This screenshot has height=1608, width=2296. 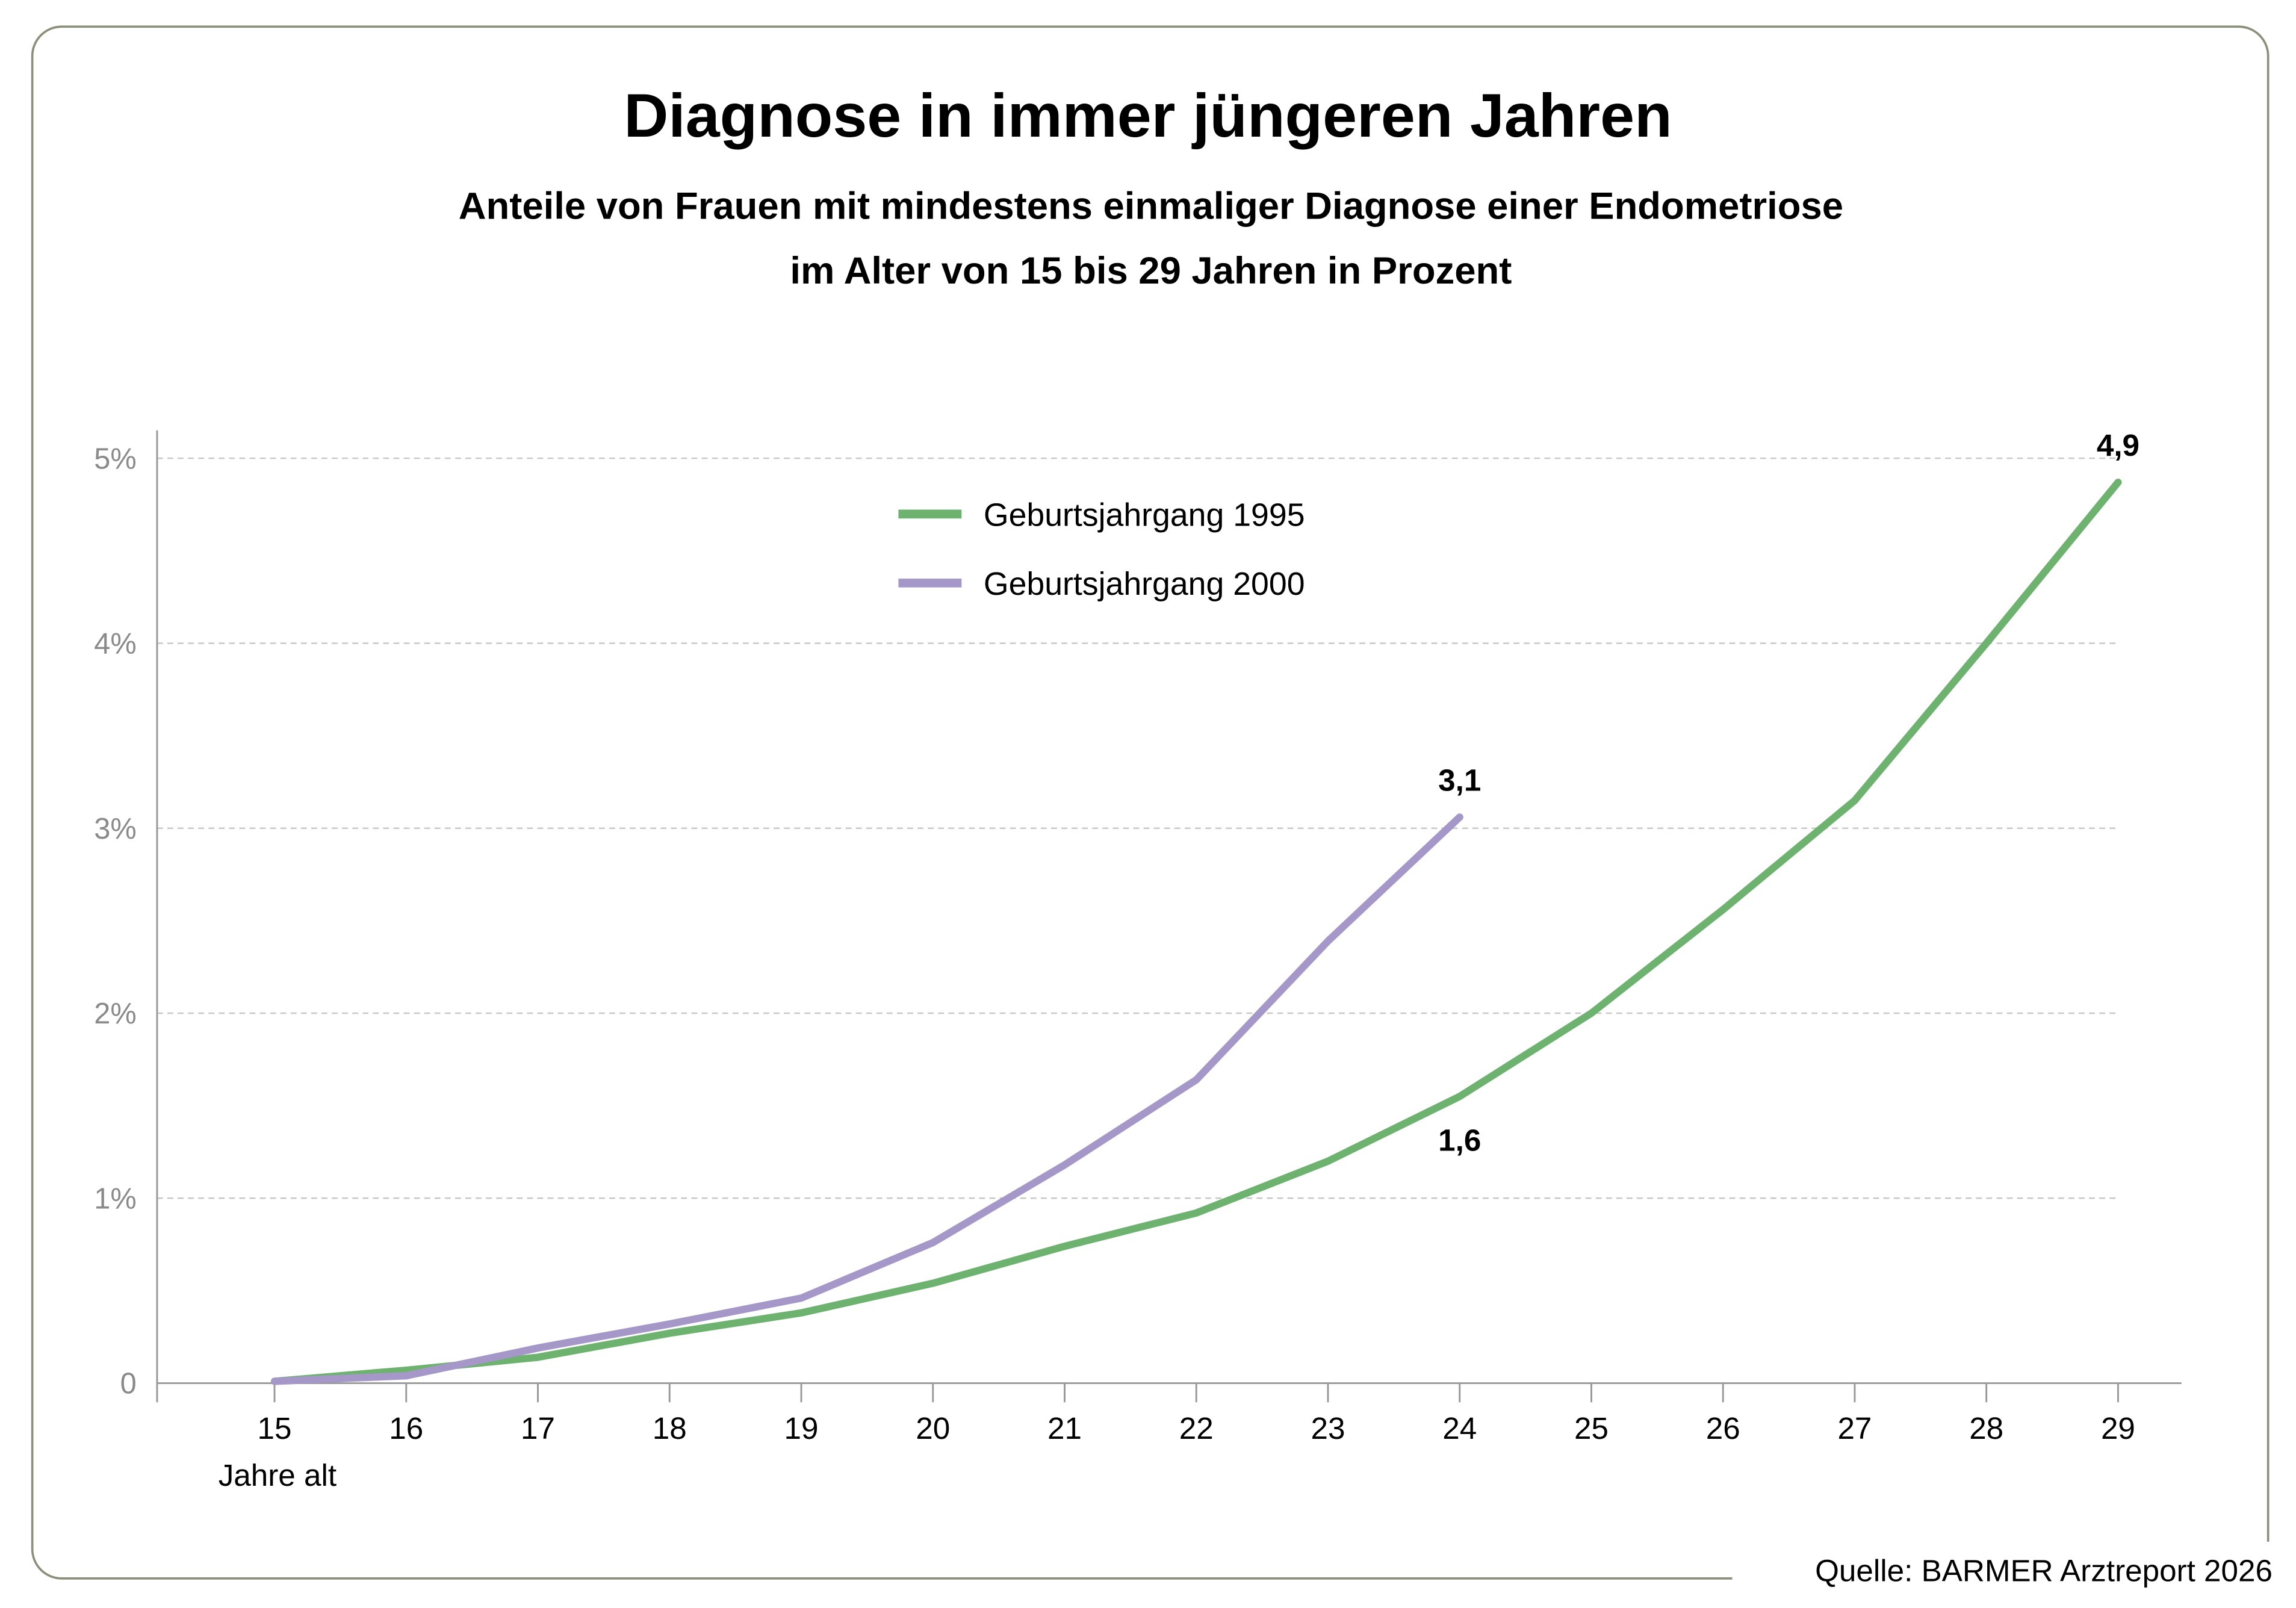 What do you see at coordinates (1591, 1428) in the screenshot?
I see `x-tick-label: 25` at bounding box center [1591, 1428].